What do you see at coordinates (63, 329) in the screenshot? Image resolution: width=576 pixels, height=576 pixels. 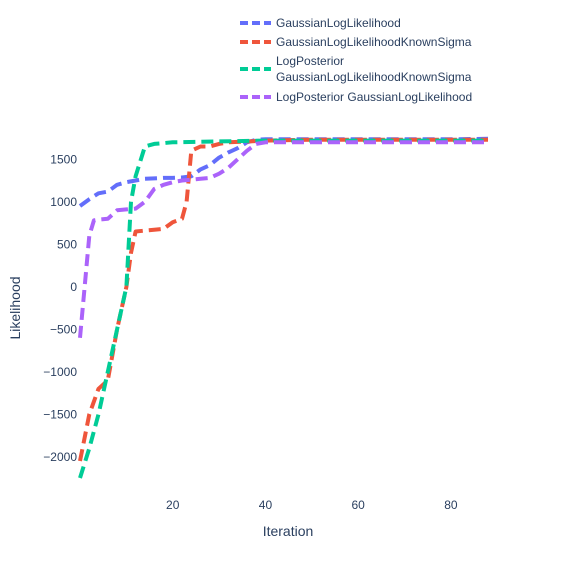 I see `y-tick-label: −500` at bounding box center [63, 329].